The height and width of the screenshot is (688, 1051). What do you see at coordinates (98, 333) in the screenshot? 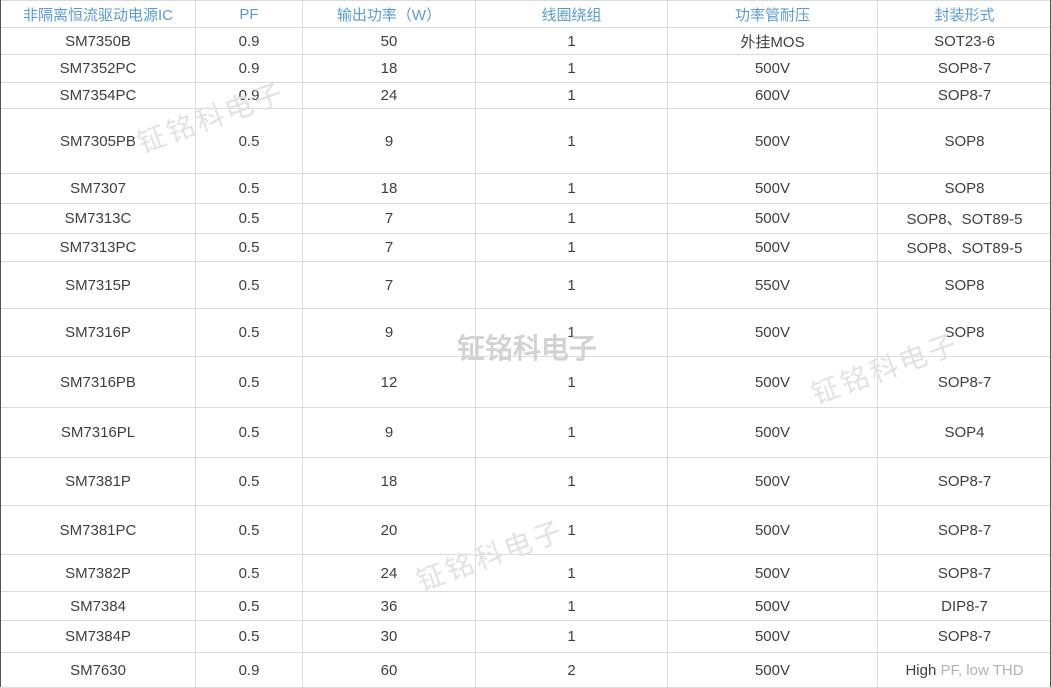
I see `table-cell-ic: SM7316P` at bounding box center [98, 333].